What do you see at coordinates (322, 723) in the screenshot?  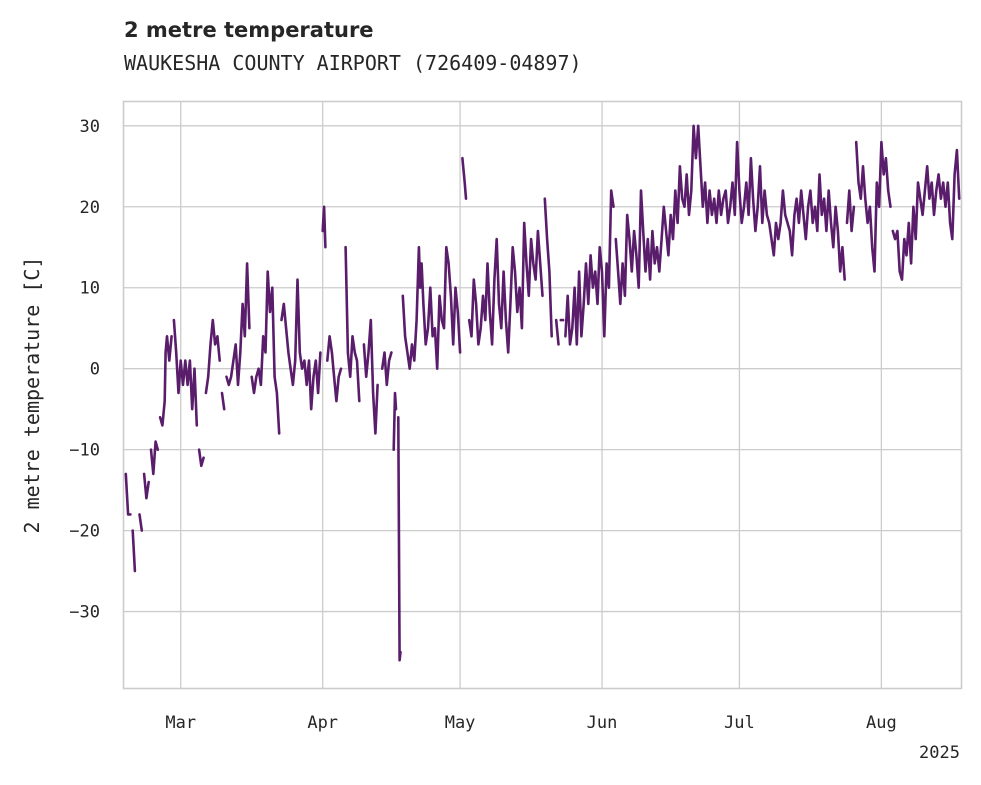 I see `x-tick-label: Apr` at bounding box center [322, 723].